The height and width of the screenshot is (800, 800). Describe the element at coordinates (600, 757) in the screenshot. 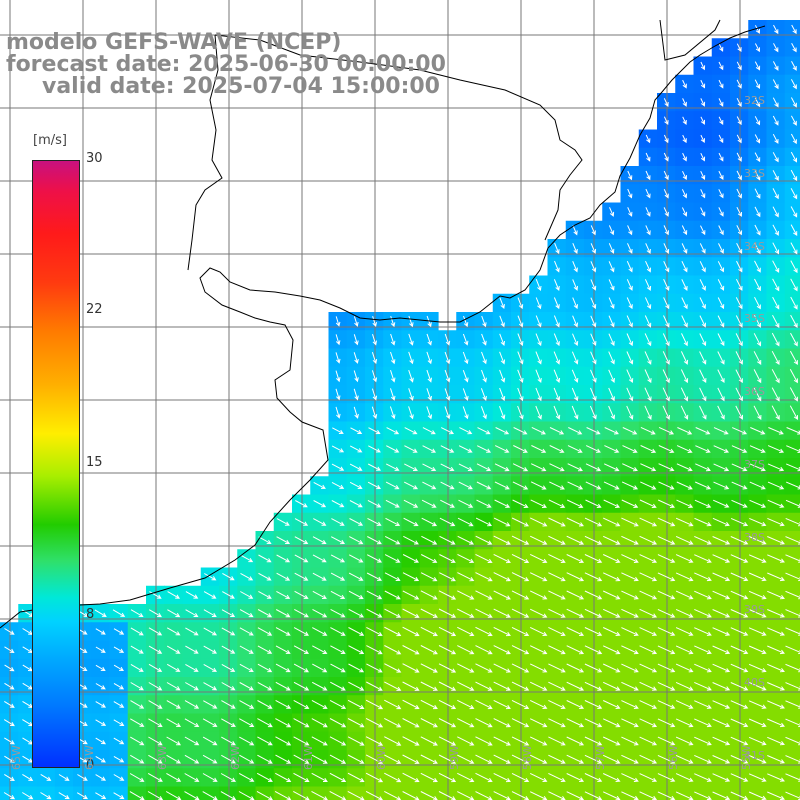

I see `lon-label-57w: 57W` at that location.